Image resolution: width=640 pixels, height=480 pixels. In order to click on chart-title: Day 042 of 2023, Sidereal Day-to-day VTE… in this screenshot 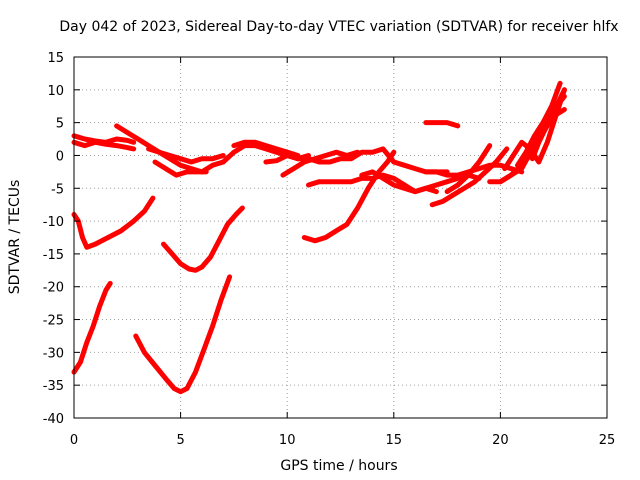, I will do `click(338, 27)`.